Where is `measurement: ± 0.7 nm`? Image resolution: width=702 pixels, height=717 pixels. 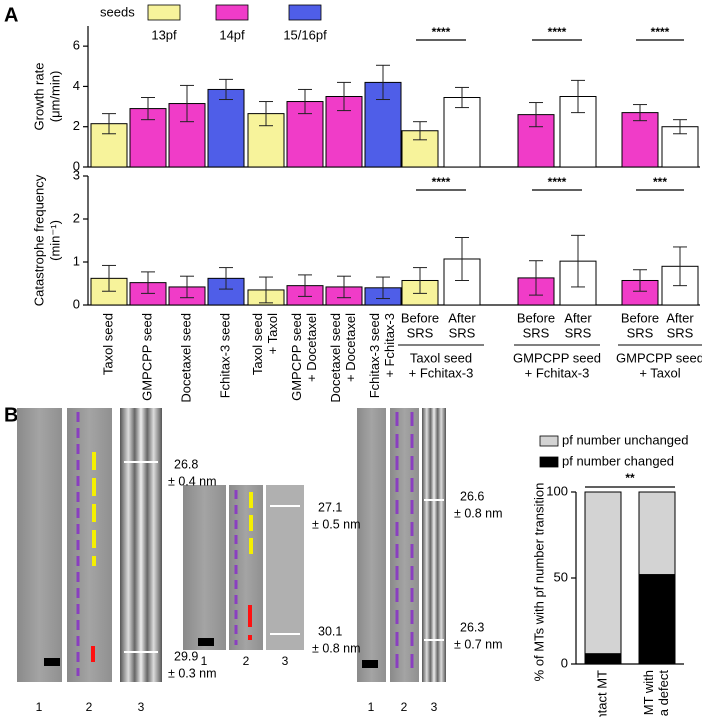 measurement: ± 0.7 nm is located at coordinates (478, 644).